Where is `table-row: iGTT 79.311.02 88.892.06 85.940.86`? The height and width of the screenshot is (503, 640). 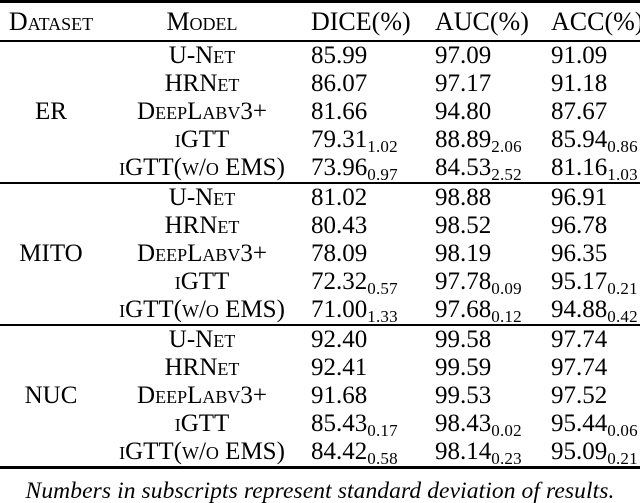
table-row: iGTT 79.311.02 88.892.06 85.940.86 is located at coordinates (320, 141).